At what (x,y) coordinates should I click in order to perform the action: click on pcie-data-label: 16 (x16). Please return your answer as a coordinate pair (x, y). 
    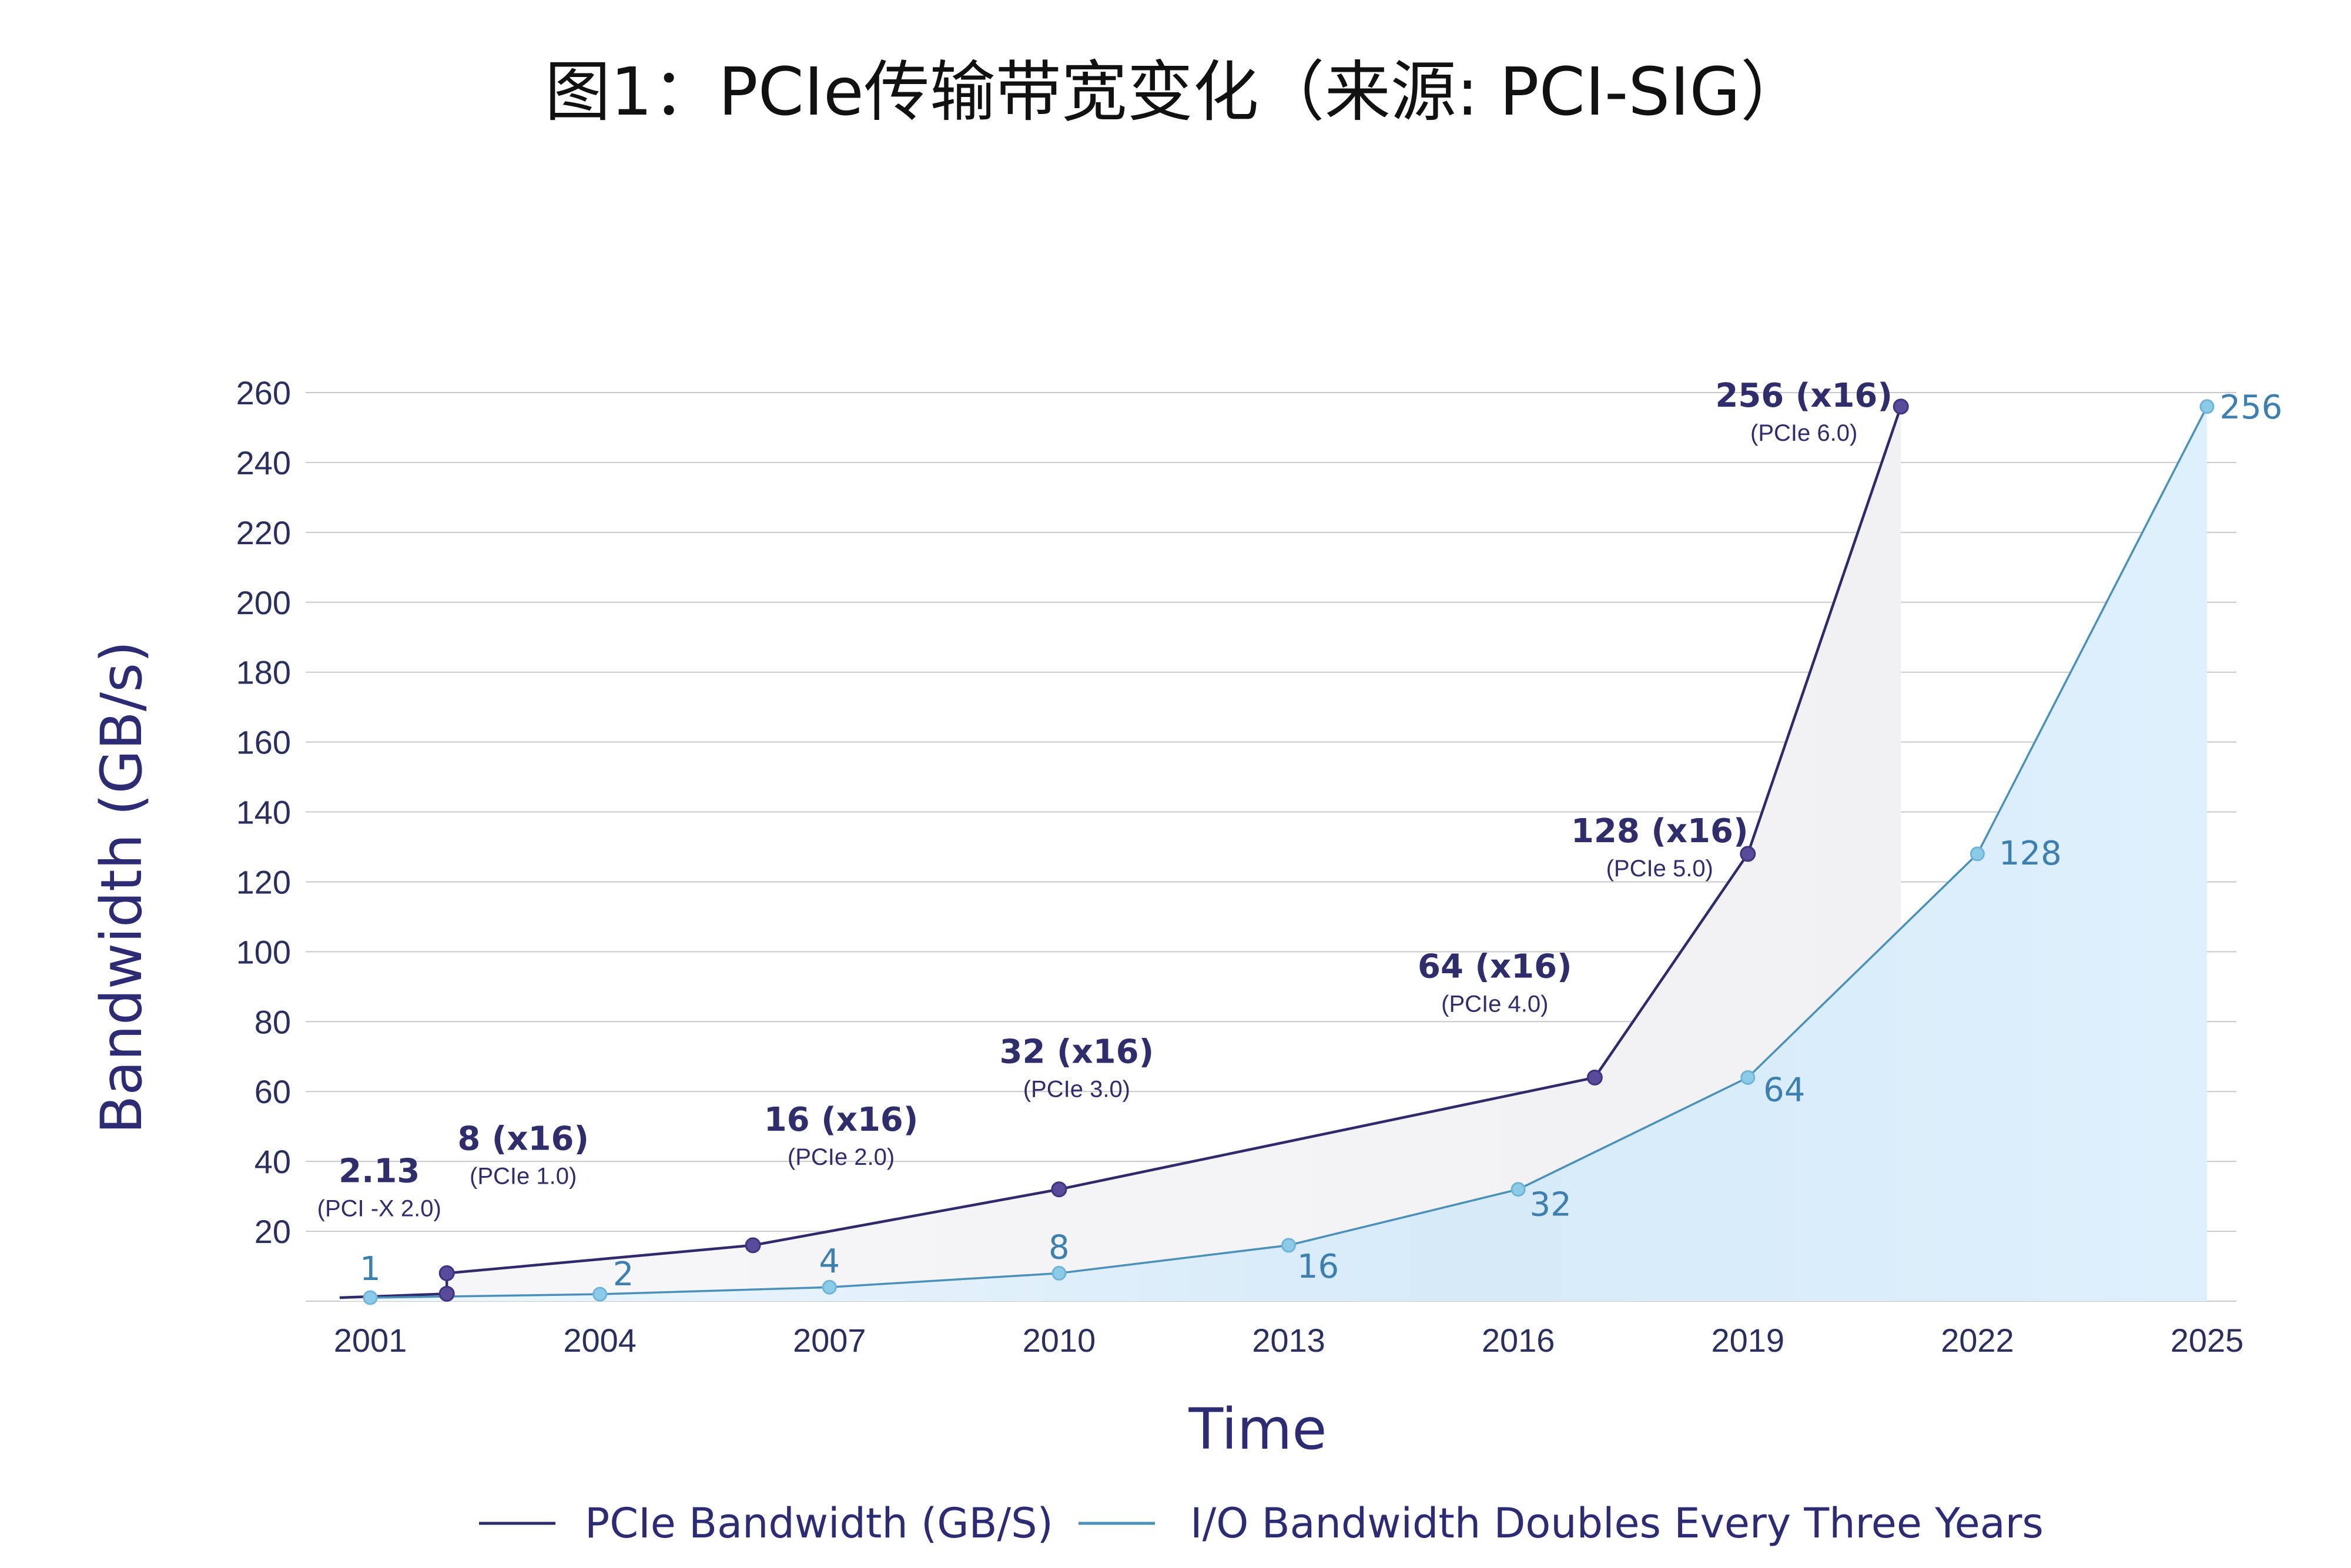
    Looking at the image, I should click on (841, 1120).